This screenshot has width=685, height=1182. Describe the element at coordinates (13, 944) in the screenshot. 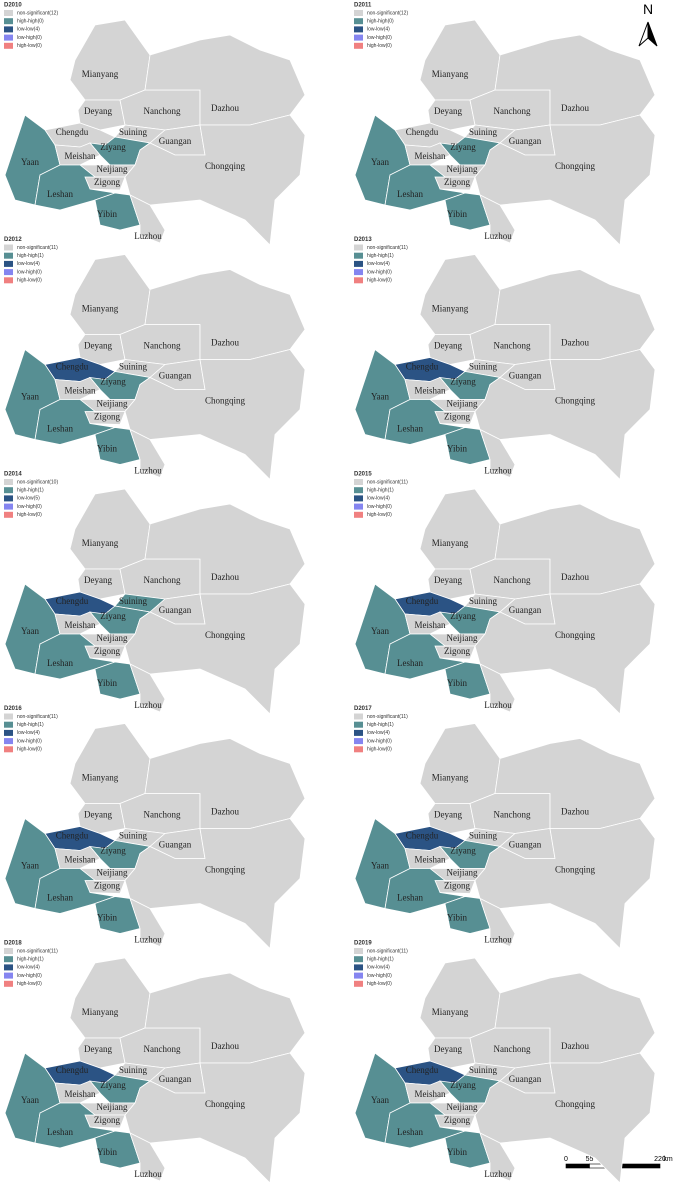

I see `panel-title: D2018` at that location.